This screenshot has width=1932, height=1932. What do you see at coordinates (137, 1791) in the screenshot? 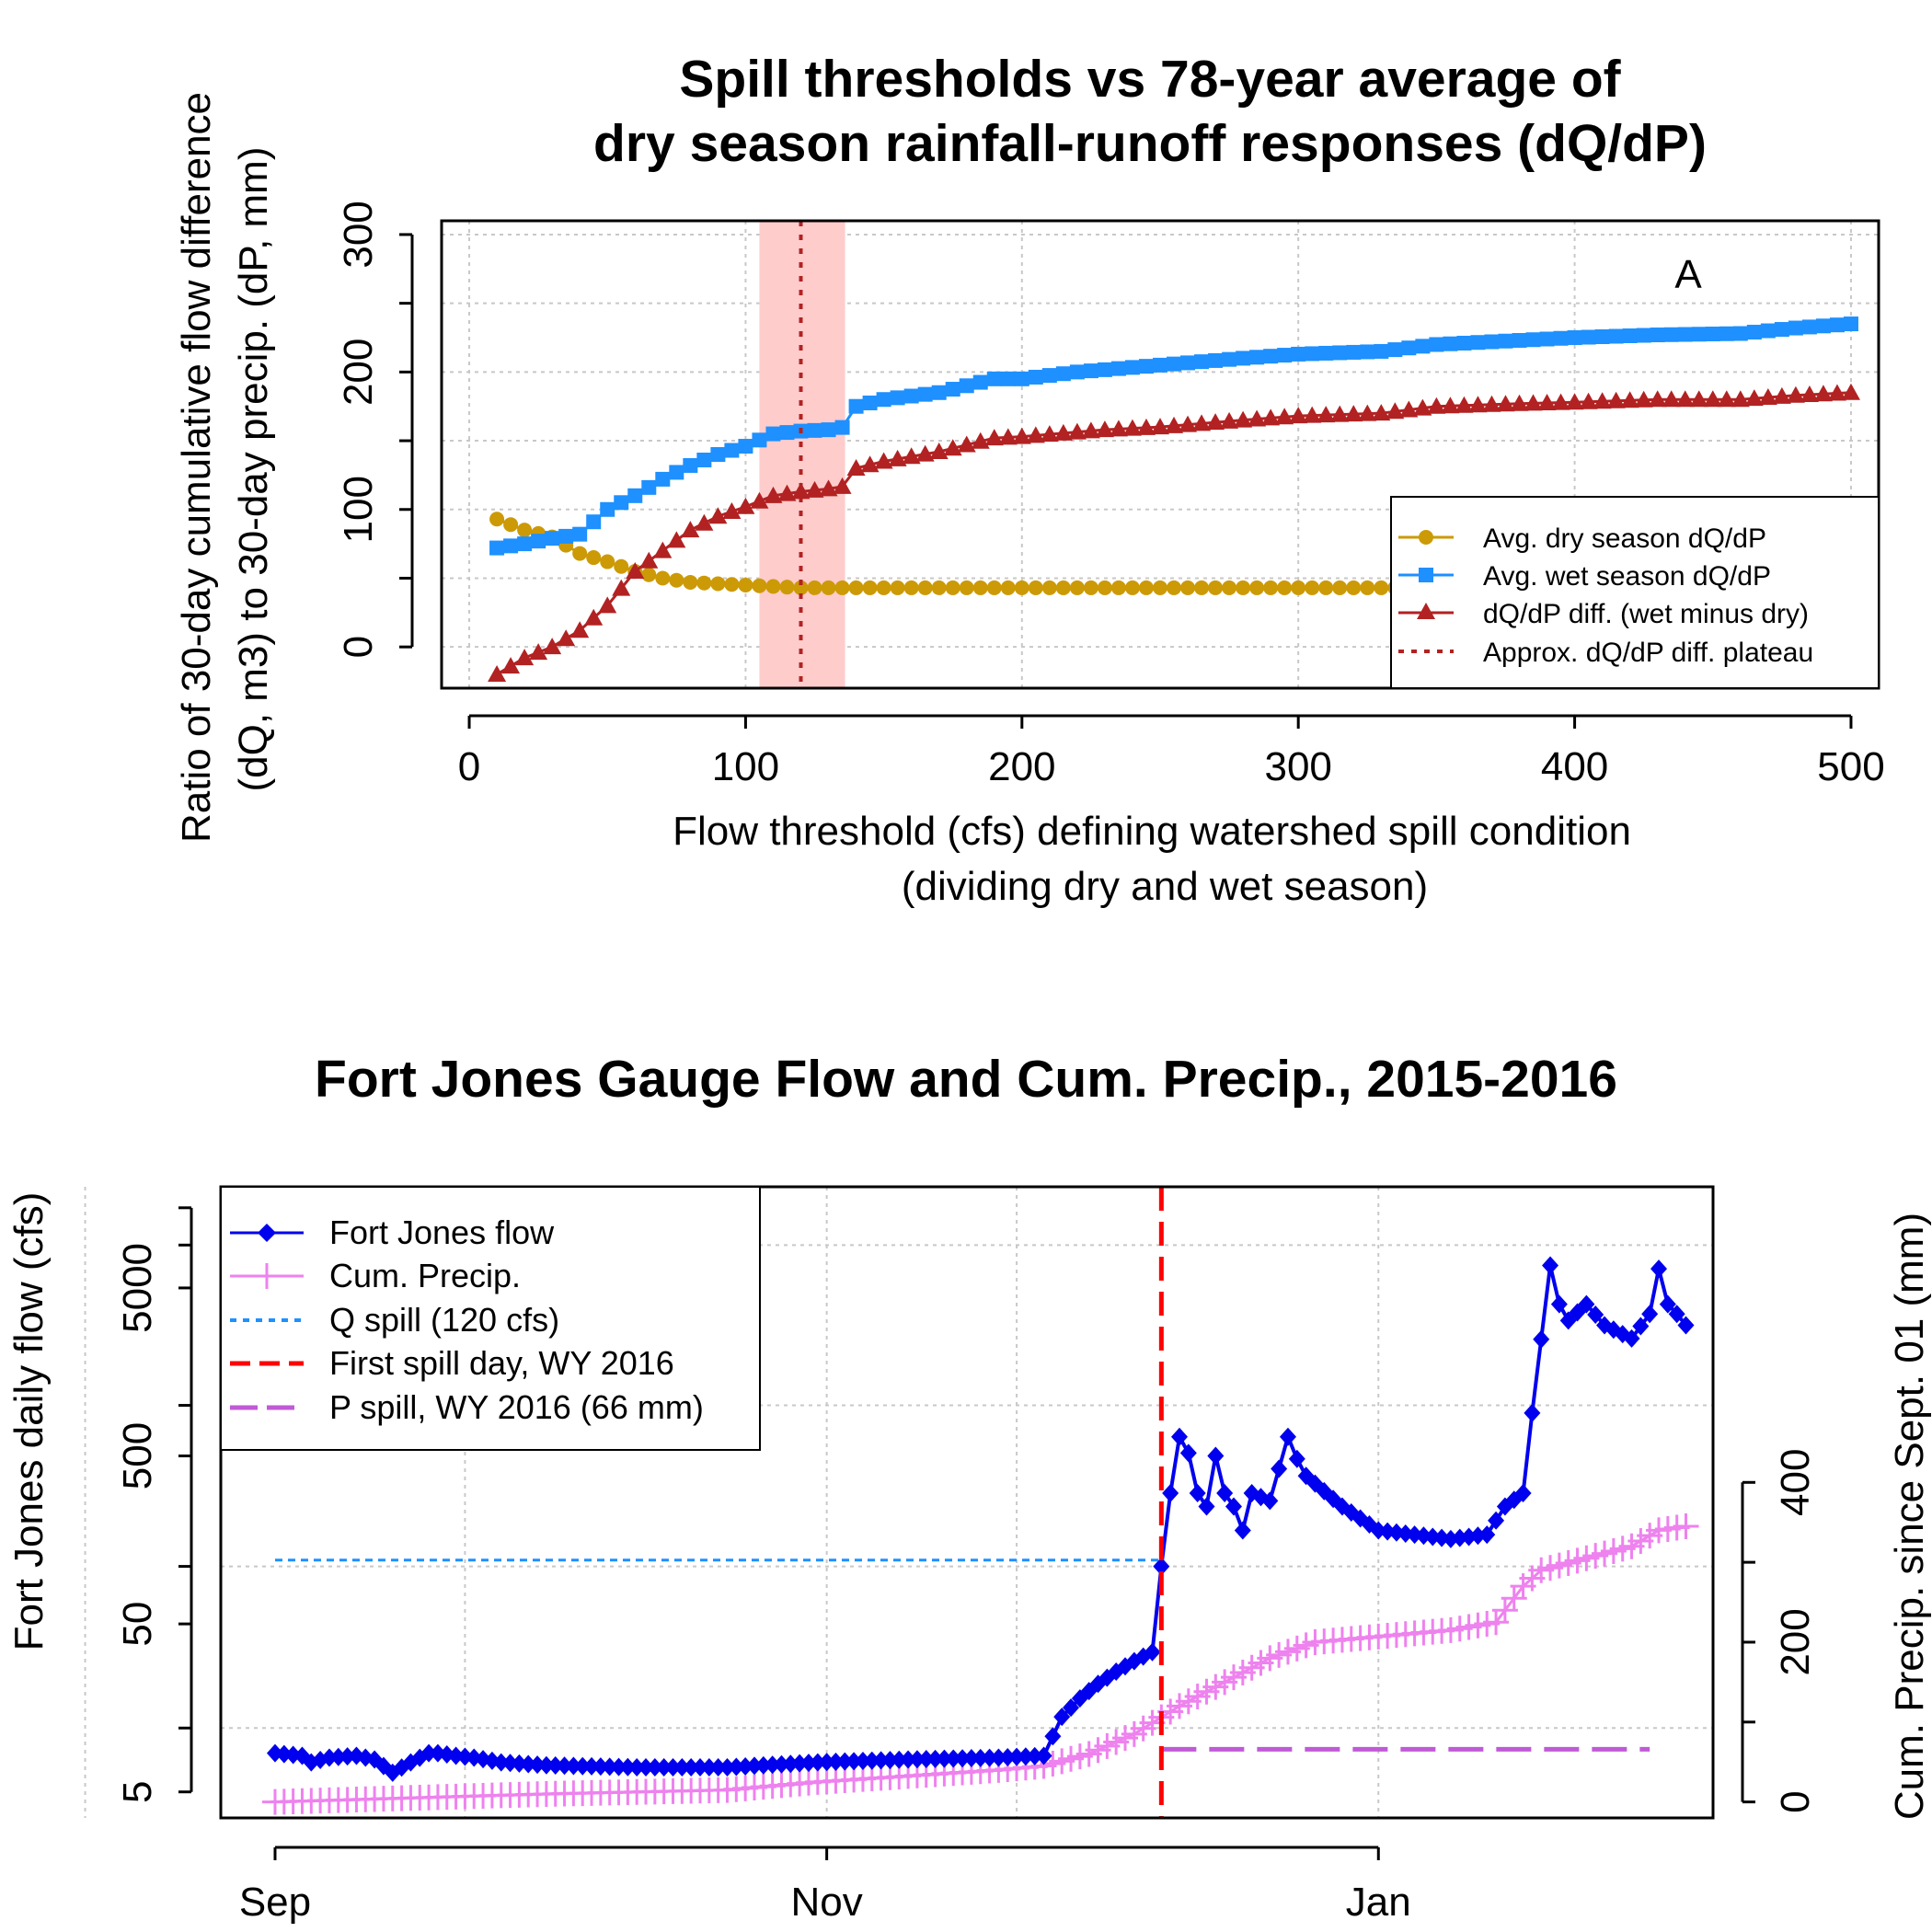
I see `bottom-left-y-tick-label: 5` at bounding box center [137, 1791].